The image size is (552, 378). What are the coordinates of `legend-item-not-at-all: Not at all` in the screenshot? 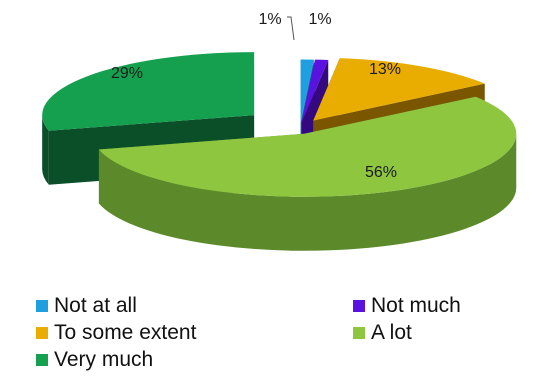 It's located at (194, 305).